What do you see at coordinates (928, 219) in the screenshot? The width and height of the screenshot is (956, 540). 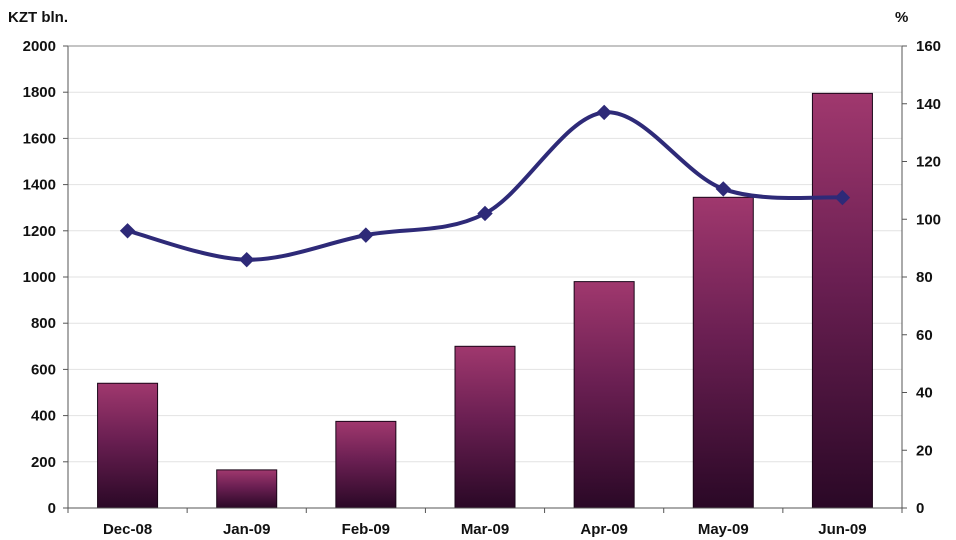 I see `right-tick-label: 100` at bounding box center [928, 219].